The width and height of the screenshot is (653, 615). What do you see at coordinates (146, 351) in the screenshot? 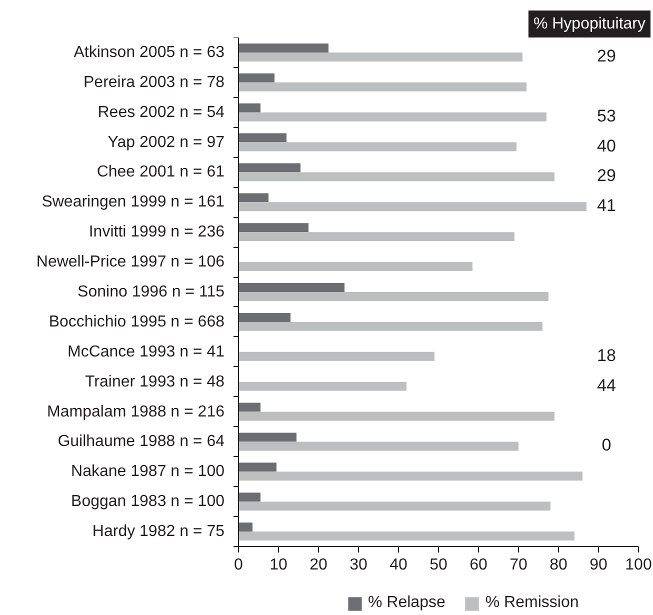
I see `y-tick-label: McCance 1993 n = 41` at bounding box center [146, 351].